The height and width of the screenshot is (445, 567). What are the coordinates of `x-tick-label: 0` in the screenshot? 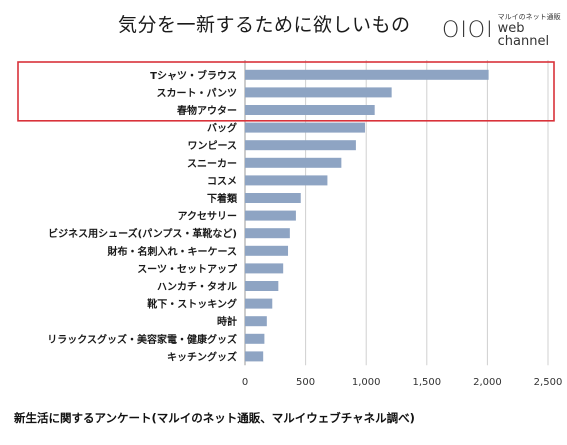 It's located at (245, 382).